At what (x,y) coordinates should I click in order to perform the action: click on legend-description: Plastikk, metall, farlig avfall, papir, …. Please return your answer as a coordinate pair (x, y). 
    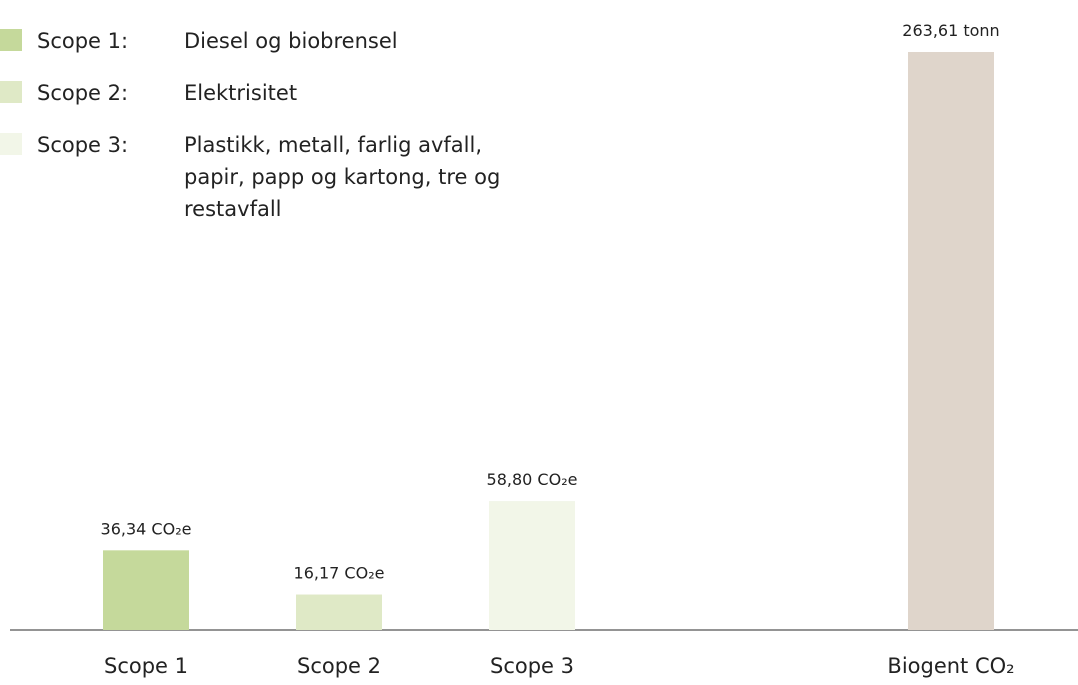
    Looking at the image, I should click on (342, 177).